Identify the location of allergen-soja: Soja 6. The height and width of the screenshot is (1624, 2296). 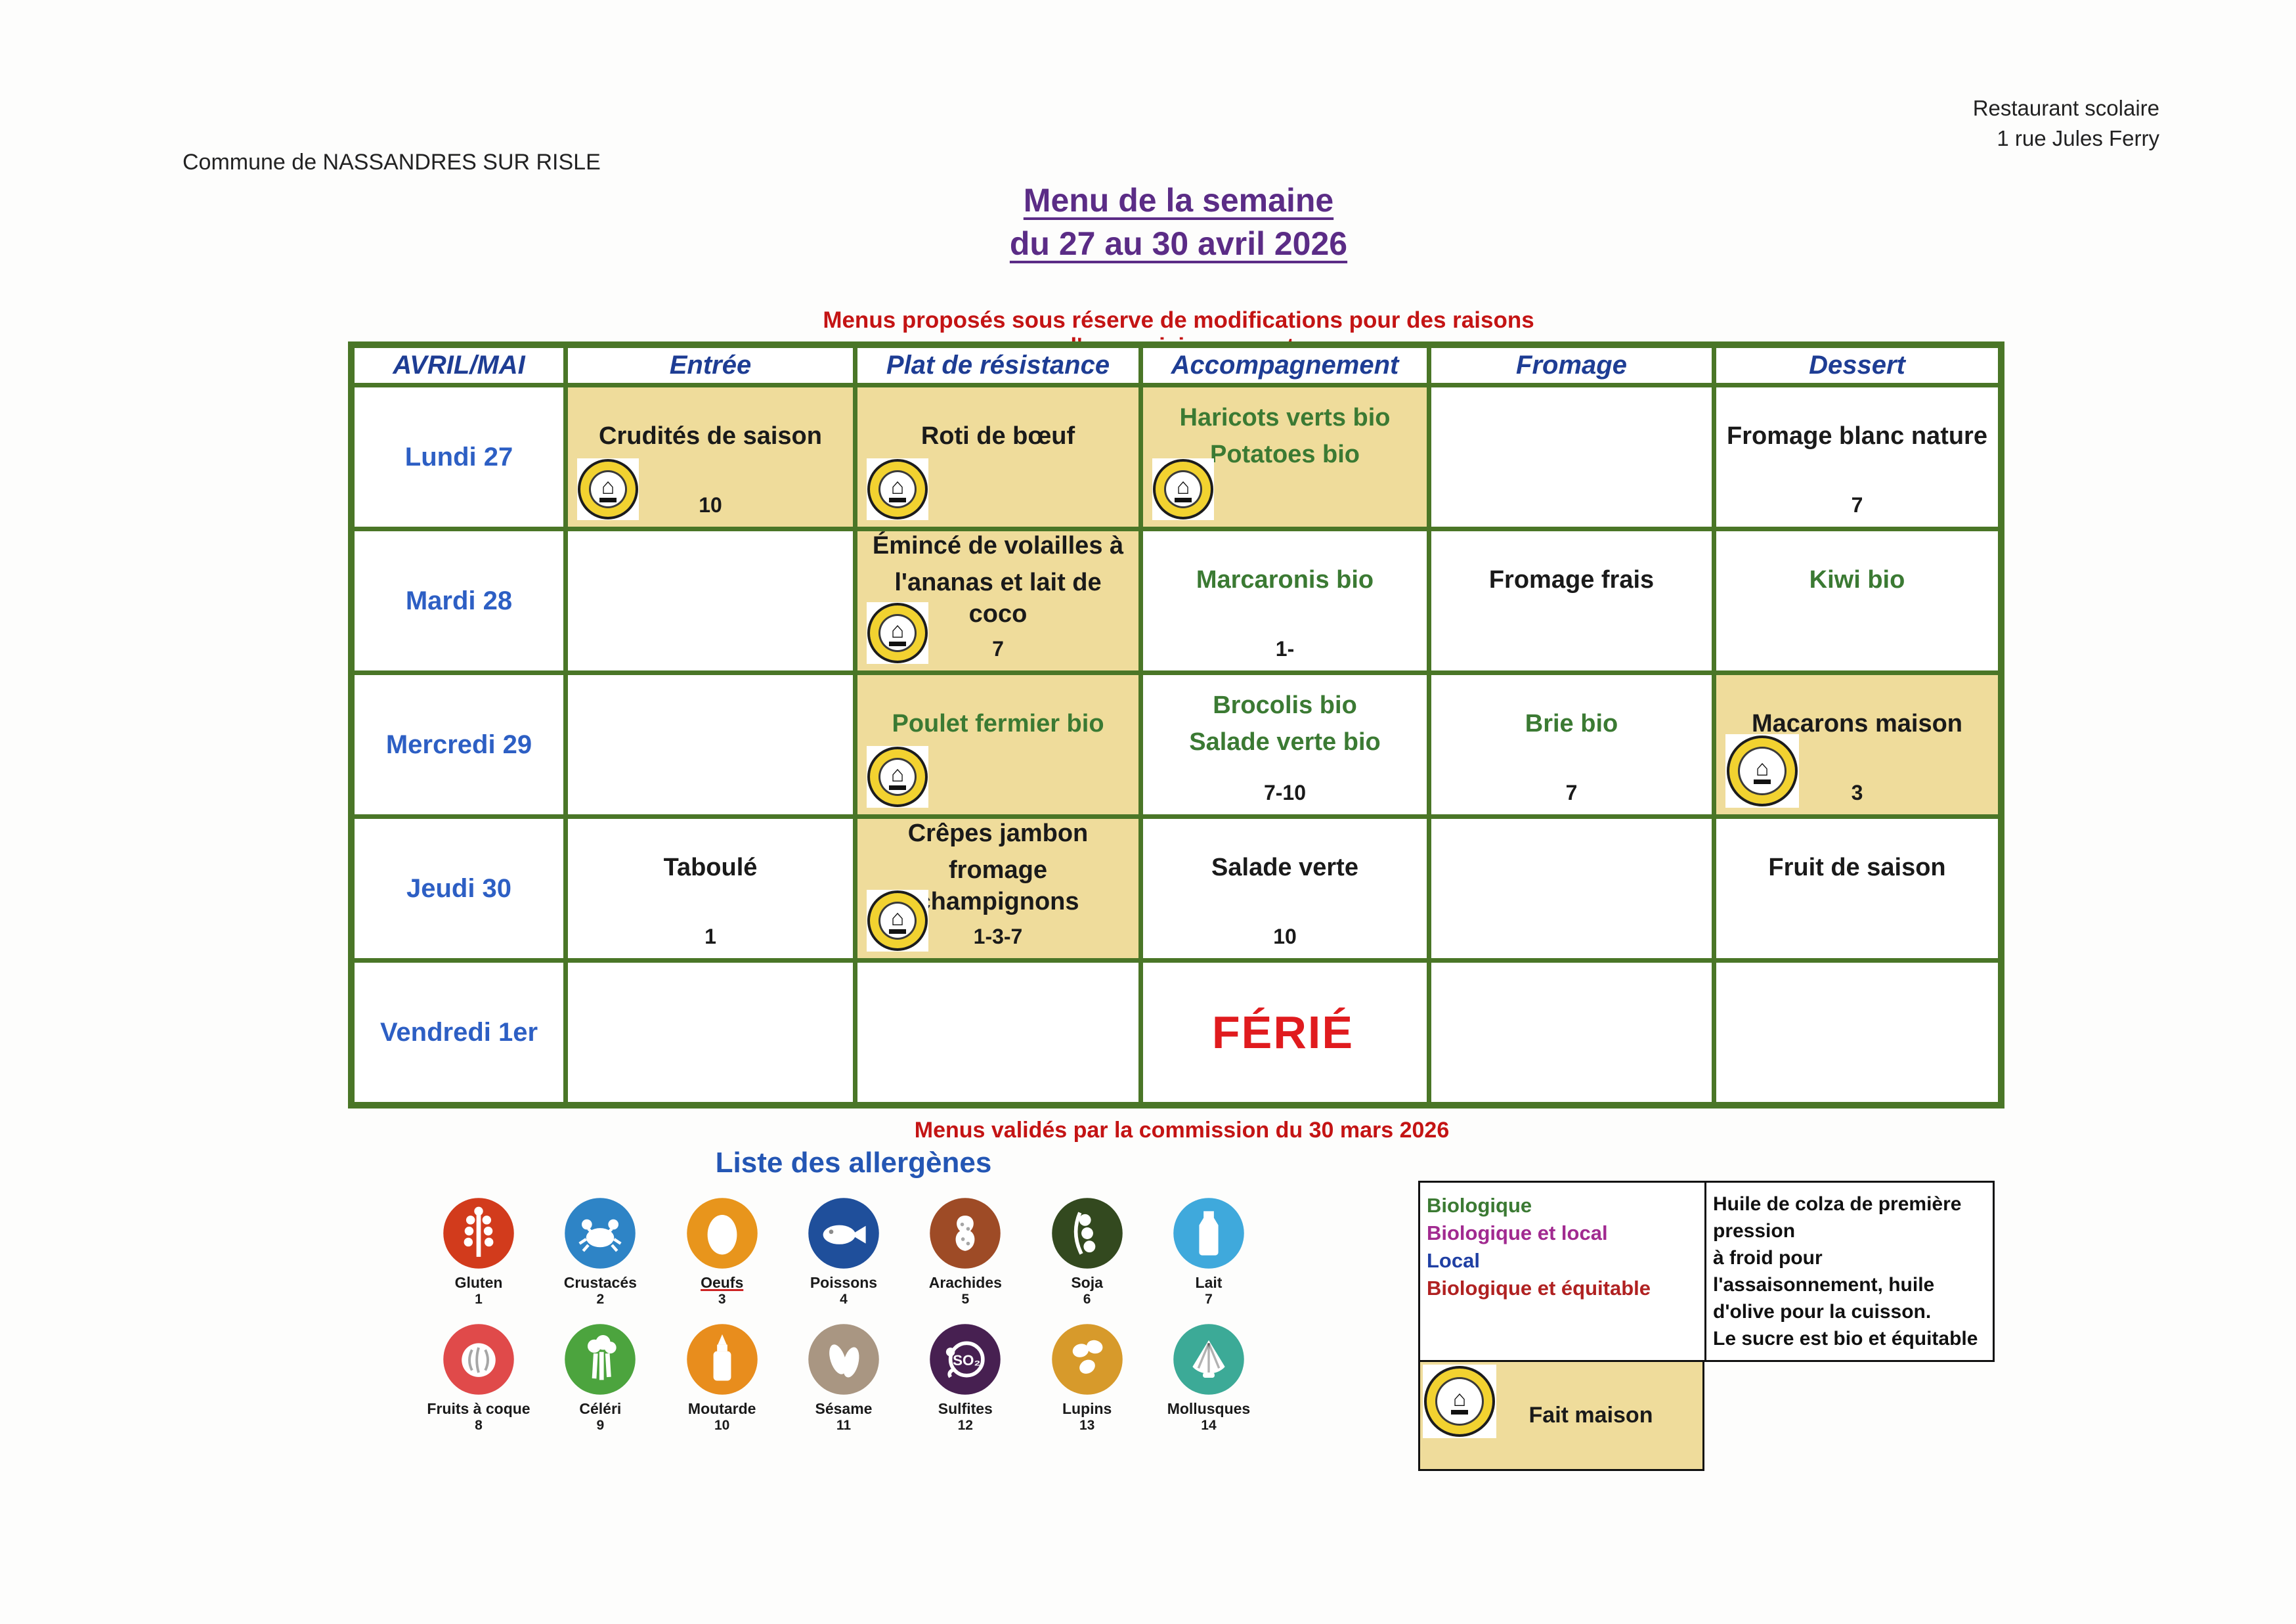
(1087, 1252).